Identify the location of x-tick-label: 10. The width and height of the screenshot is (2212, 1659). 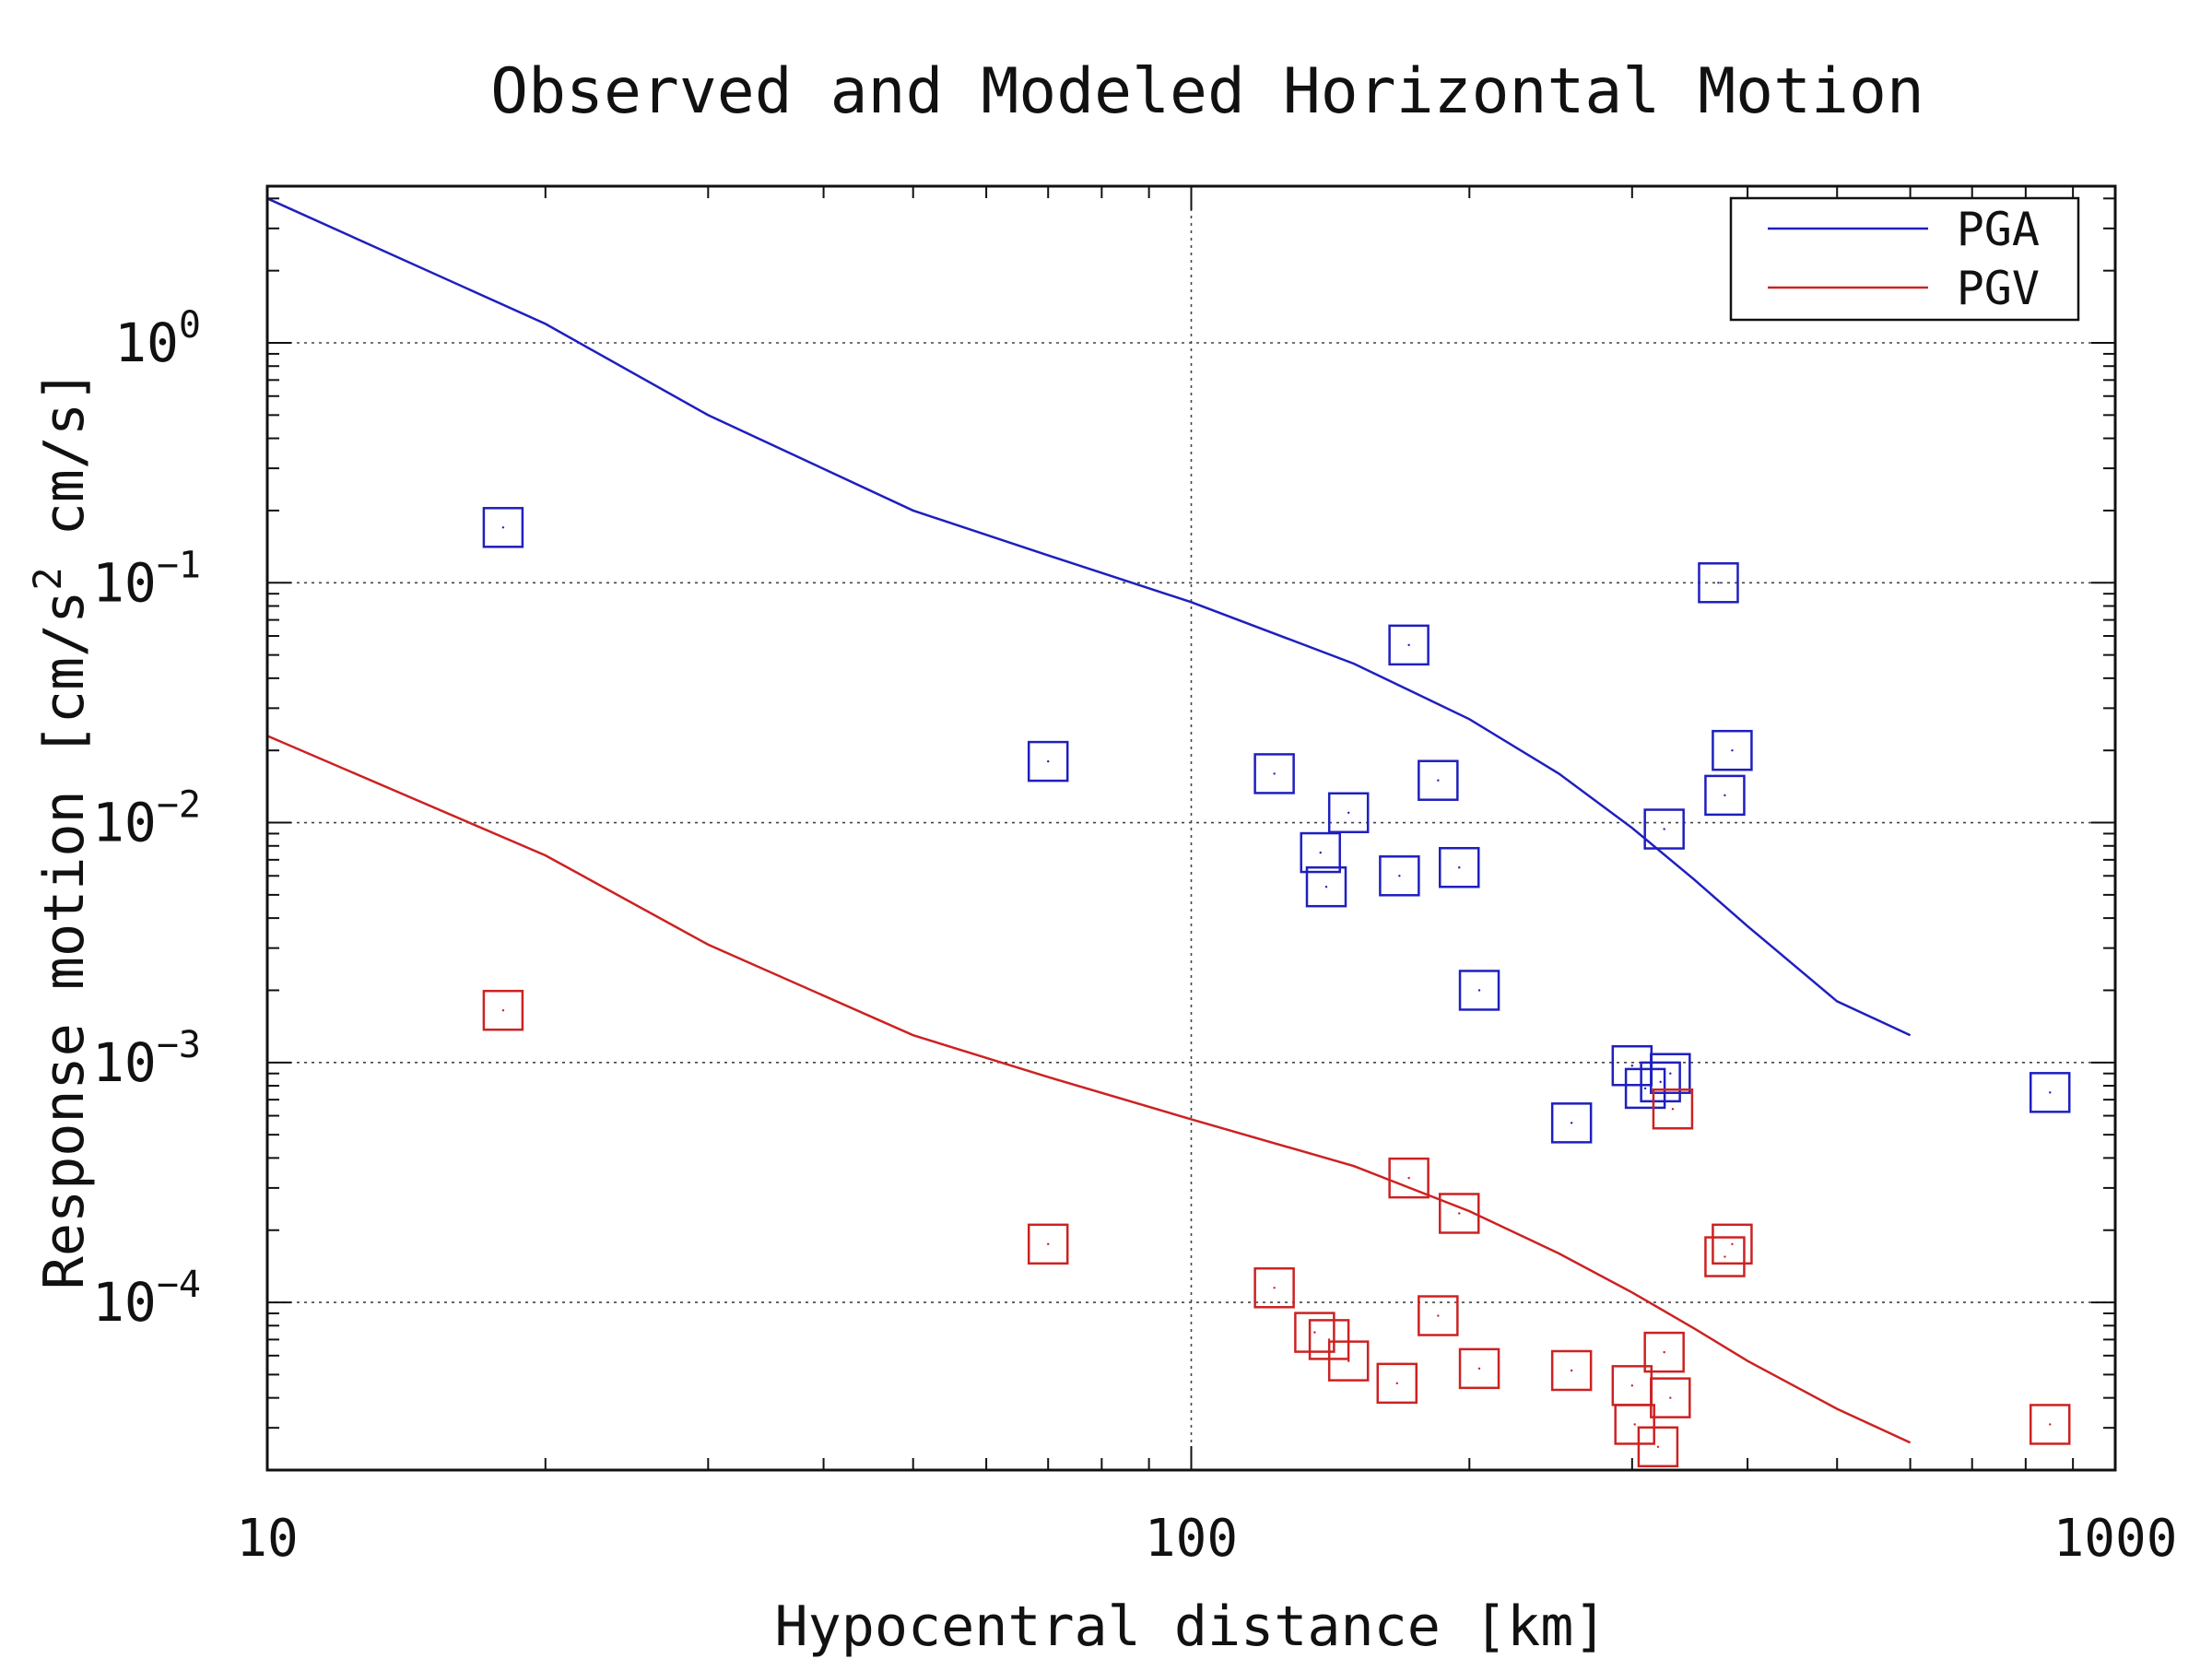
(267, 1539).